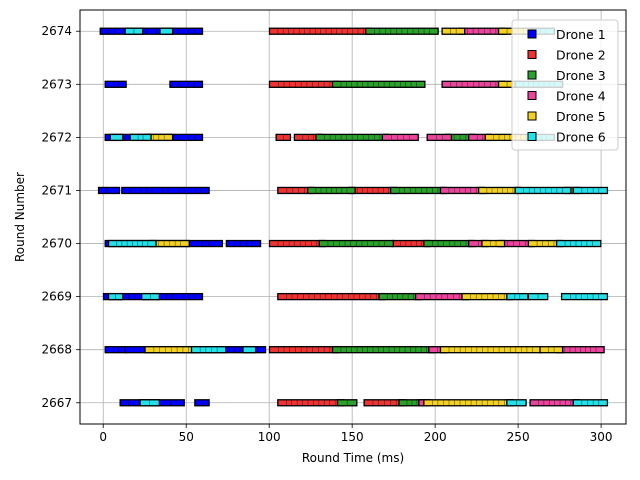 The width and height of the screenshot is (640, 480). I want to click on y-tick-label: 2672, so click(56, 137).